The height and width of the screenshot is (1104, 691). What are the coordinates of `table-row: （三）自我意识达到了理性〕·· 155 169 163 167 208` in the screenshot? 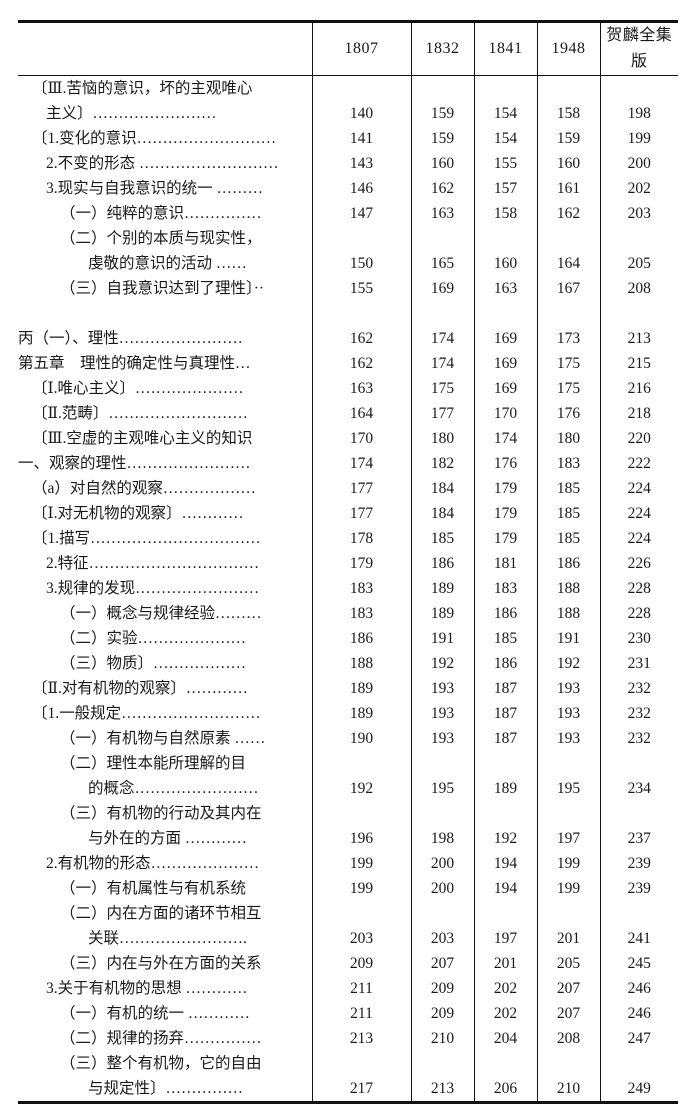 It's located at (348, 288).